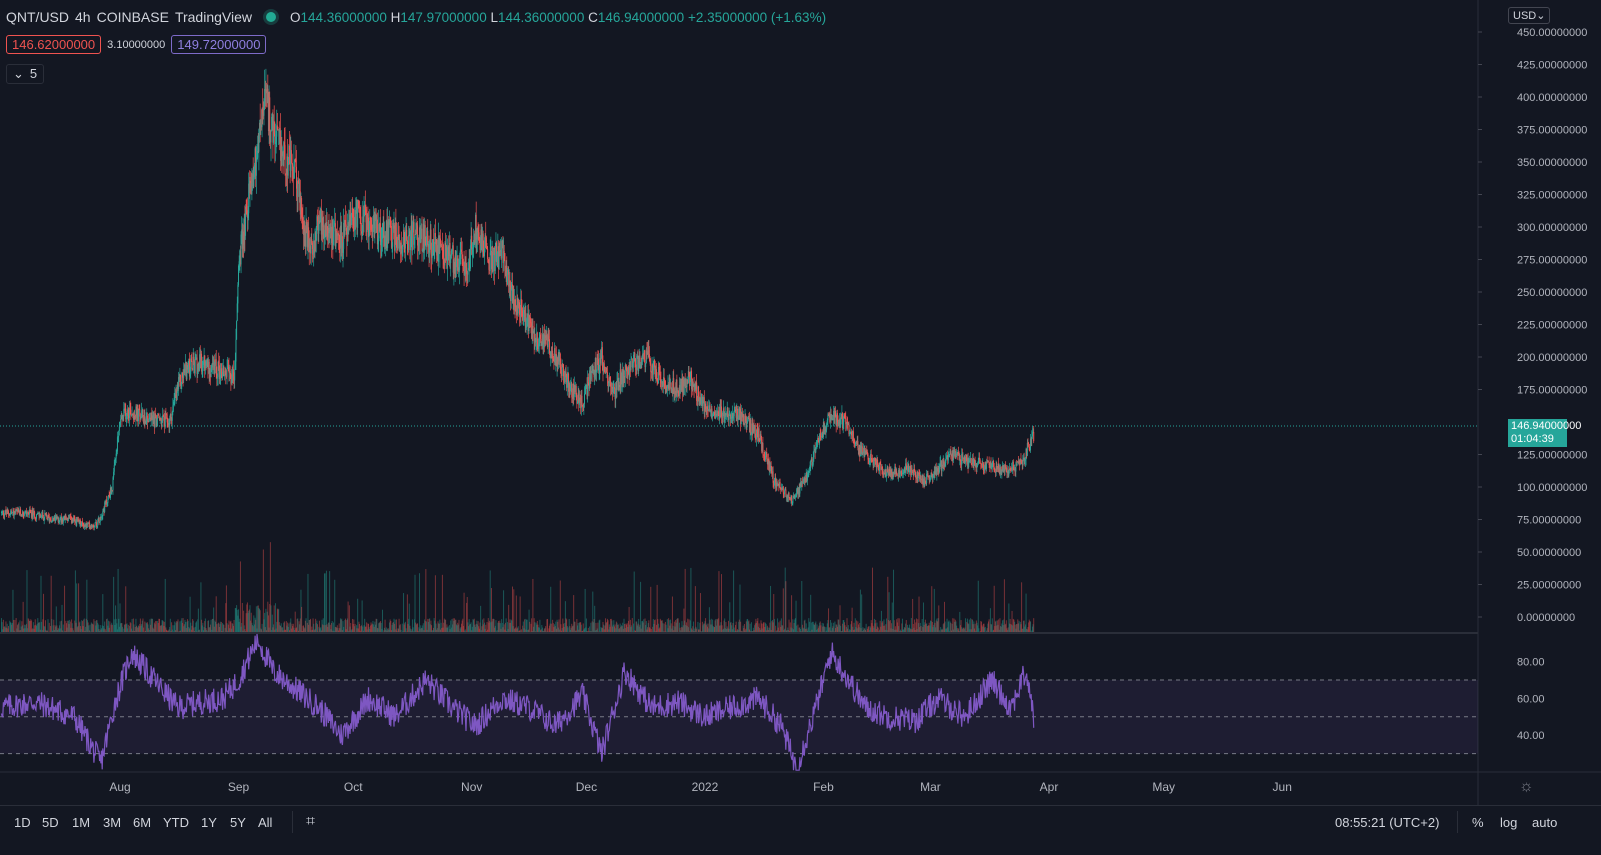 The height and width of the screenshot is (855, 1601). Describe the element at coordinates (1526, 787) in the screenshot. I see `settings-icon: ☼` at that location.